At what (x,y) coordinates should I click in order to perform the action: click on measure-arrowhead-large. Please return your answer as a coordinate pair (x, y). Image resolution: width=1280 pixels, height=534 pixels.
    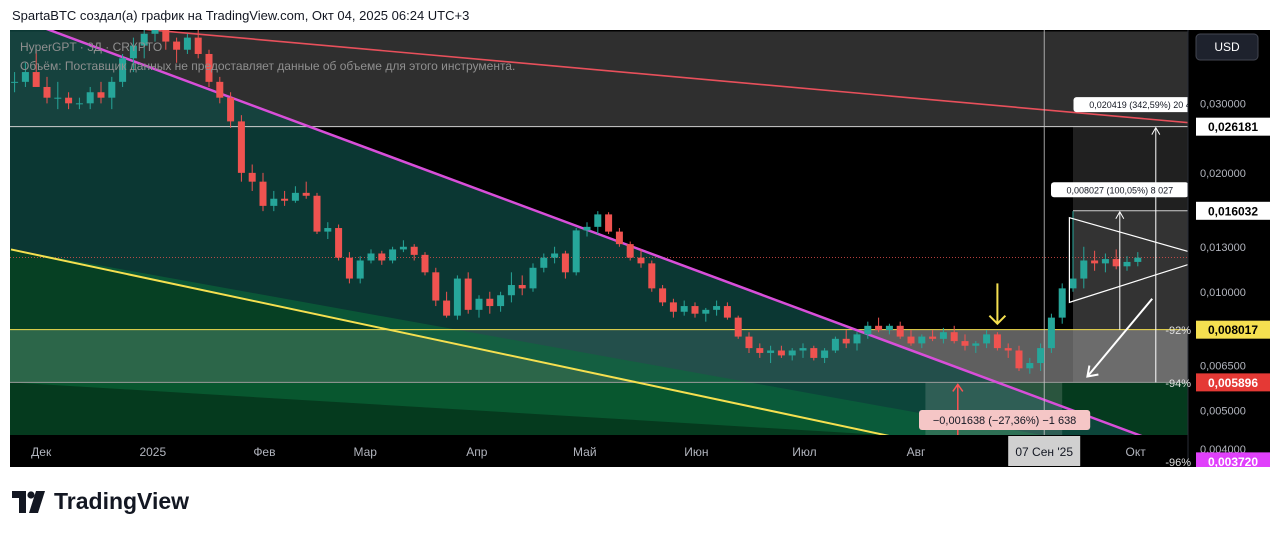
    Looking at the image, I should click on (1156, 130).